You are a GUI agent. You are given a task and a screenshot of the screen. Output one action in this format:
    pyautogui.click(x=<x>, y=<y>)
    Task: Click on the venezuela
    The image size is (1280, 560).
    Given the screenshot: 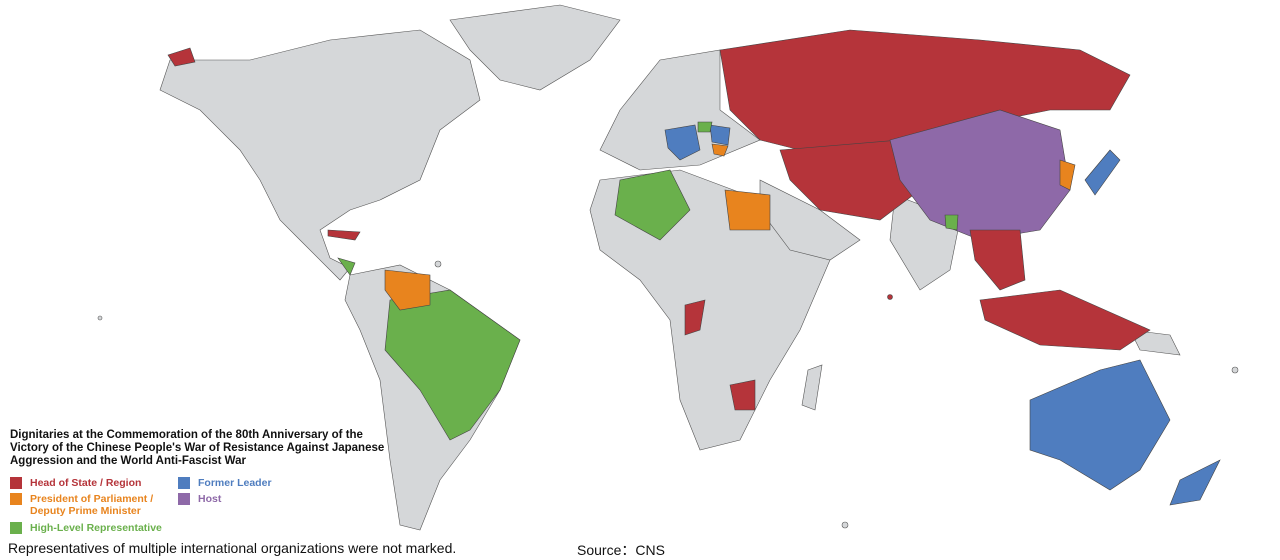 What is the action you would take?
    pyautogui.click(x=407, y=290)
    